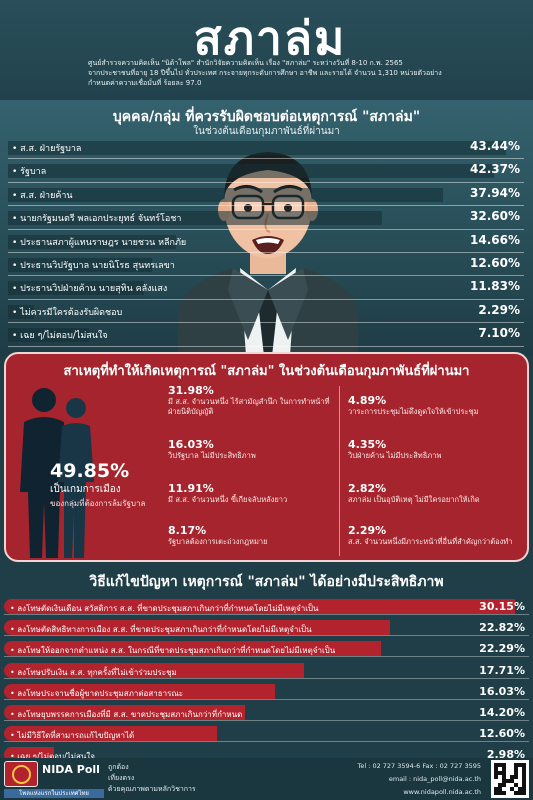 This screenshot has height=800, width=533. Describe the element at coordinates (266, 288) in the screenshot. I see `blame-row: ประธานวิปฝ่ายค้าน นายสุทิน คลังแสง 11.83%` at that location.